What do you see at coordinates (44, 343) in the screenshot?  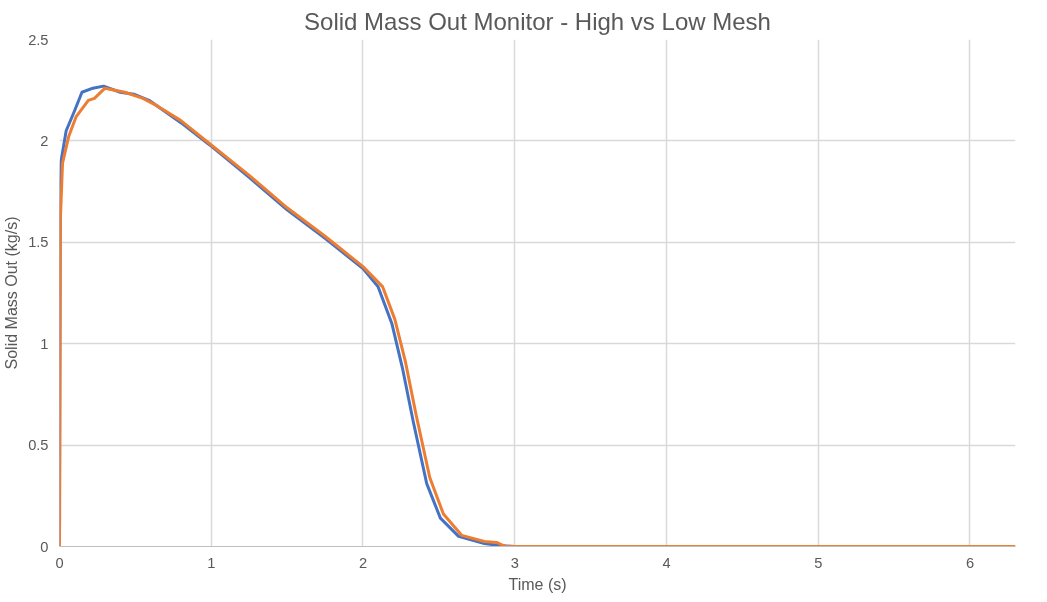 I see `y-tick-label: 1` at bounding box center [44, 343].